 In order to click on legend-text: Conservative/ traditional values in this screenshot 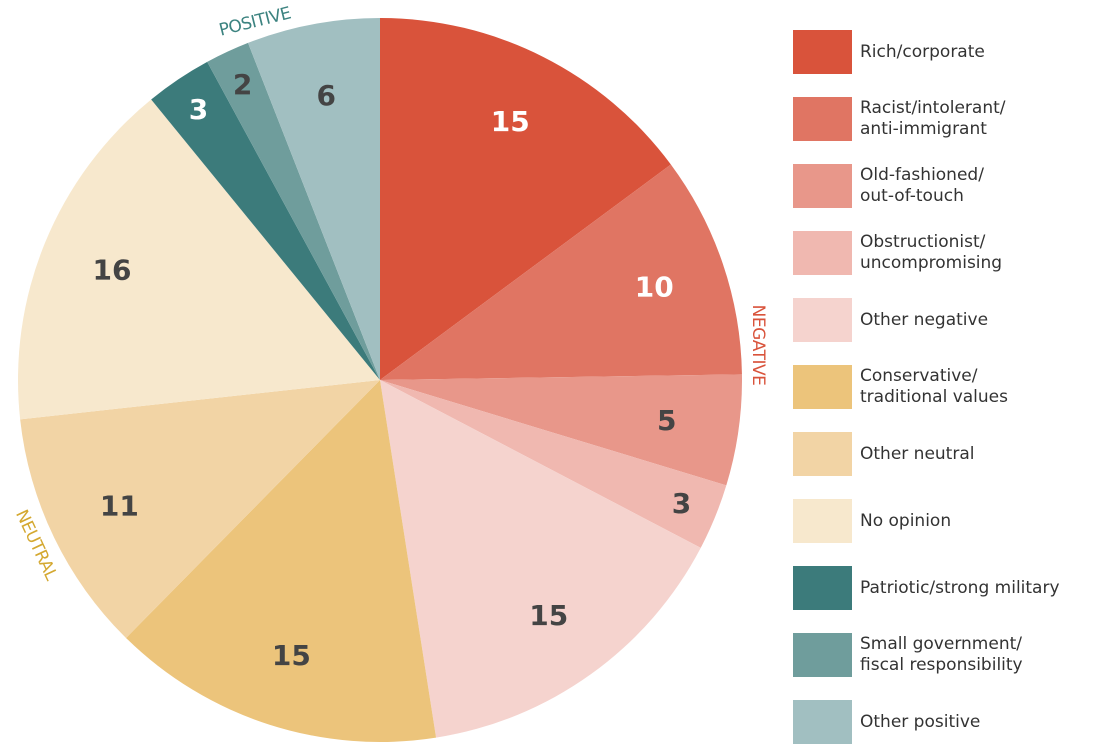, I will do `click(934, 386)`.